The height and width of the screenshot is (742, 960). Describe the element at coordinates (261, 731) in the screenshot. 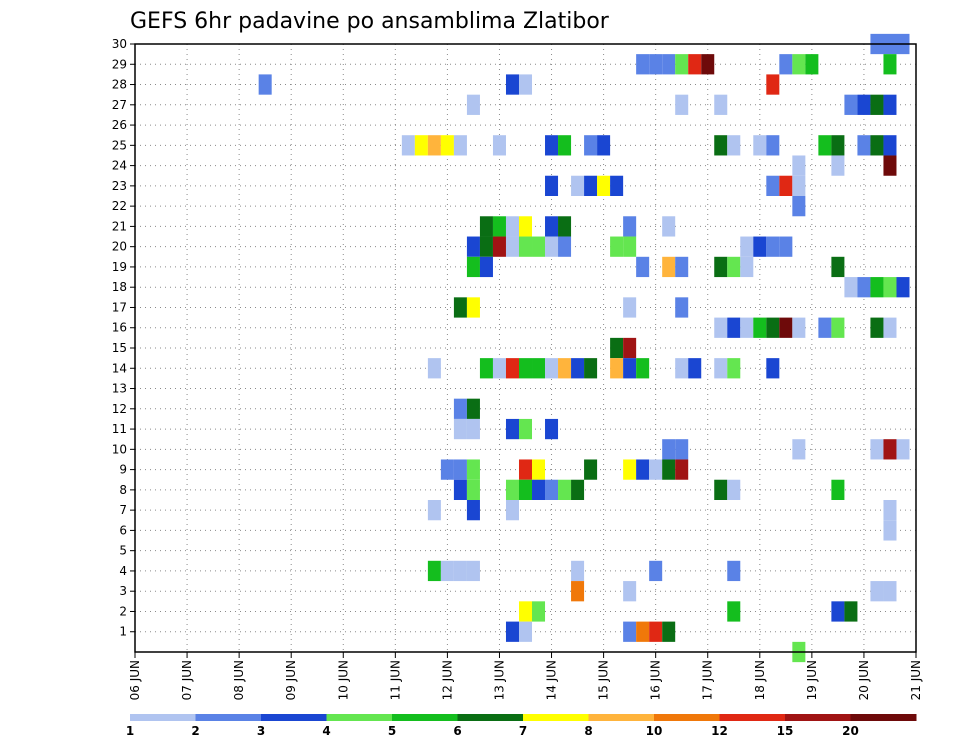

I see `legend-label: 3` at that location.